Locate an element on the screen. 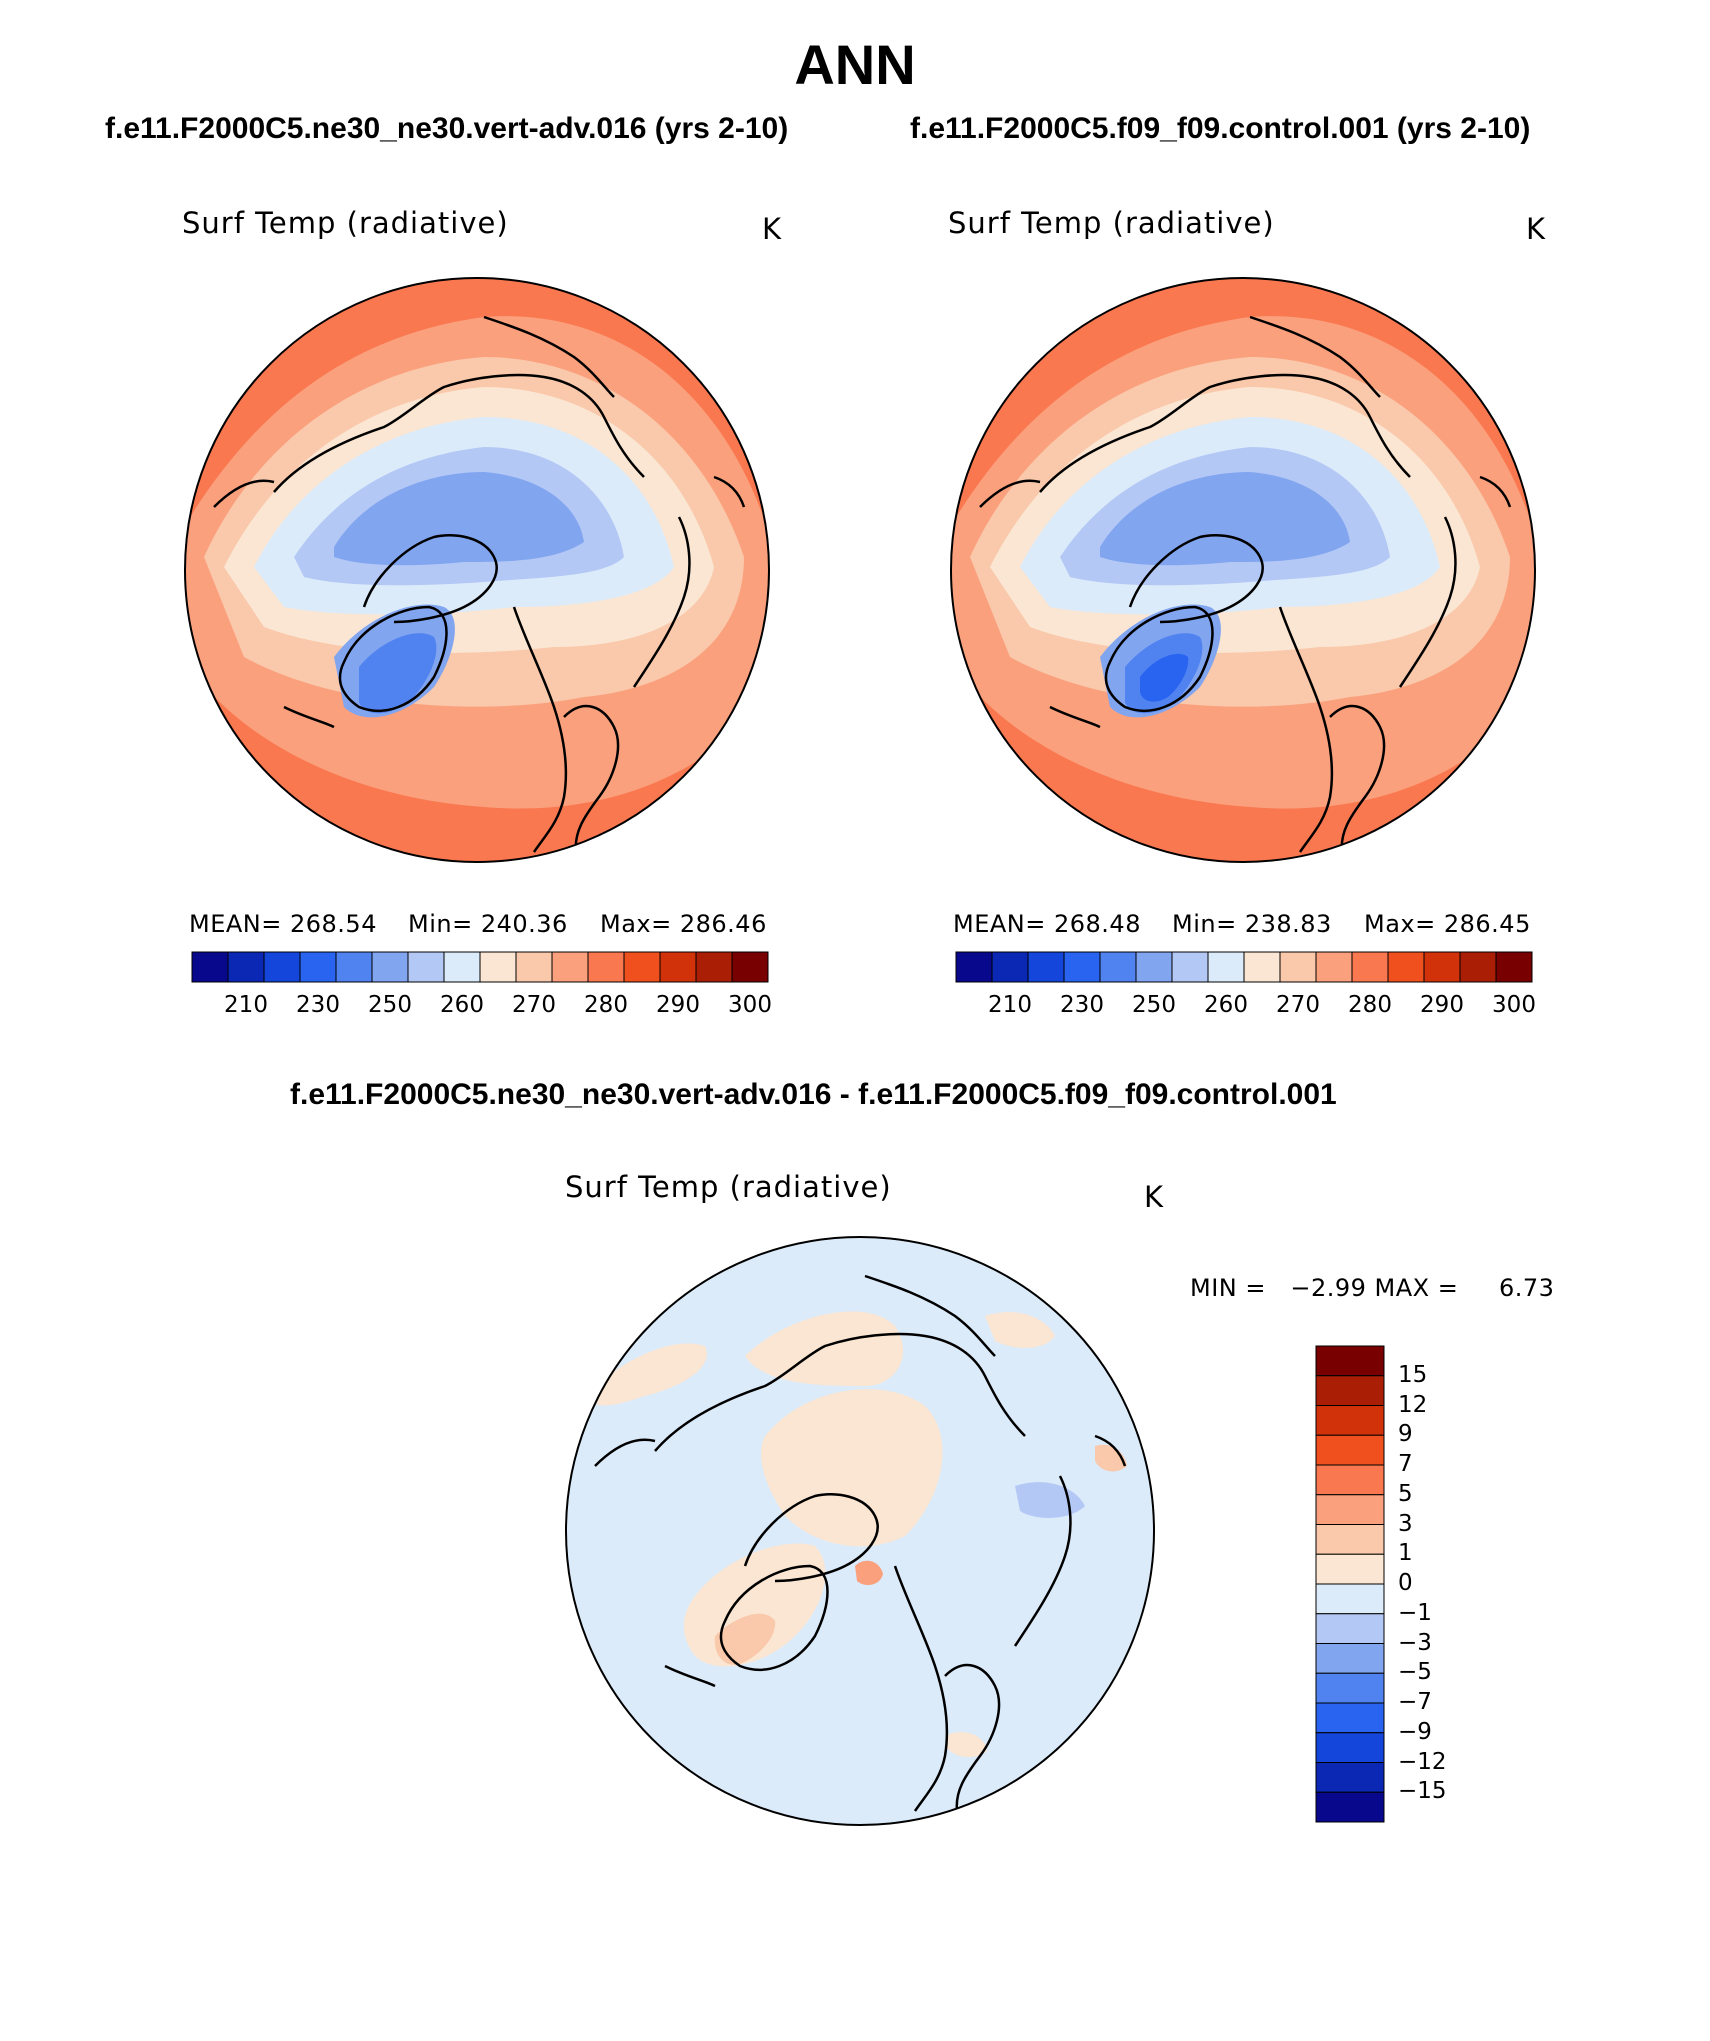  panel1-min: Min= 240.36 is located at coordinates (488, 924).